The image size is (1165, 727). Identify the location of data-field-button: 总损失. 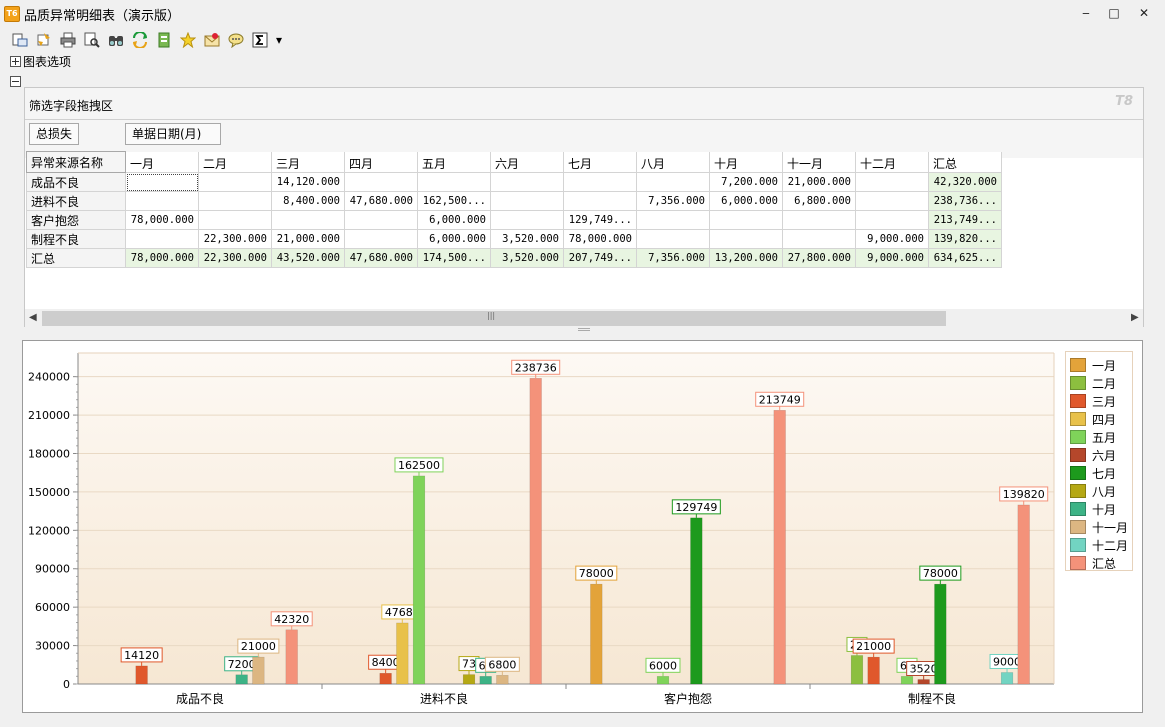
(54, 134).